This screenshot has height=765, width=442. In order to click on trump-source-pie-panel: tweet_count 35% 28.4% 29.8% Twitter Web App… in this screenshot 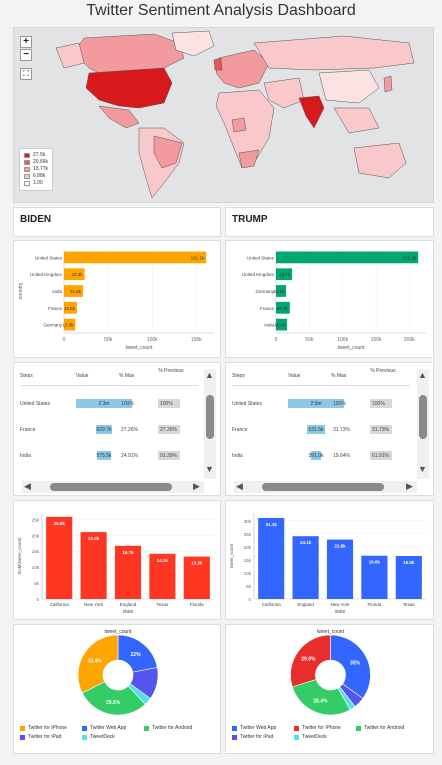, I will do `click(329, 689)`.